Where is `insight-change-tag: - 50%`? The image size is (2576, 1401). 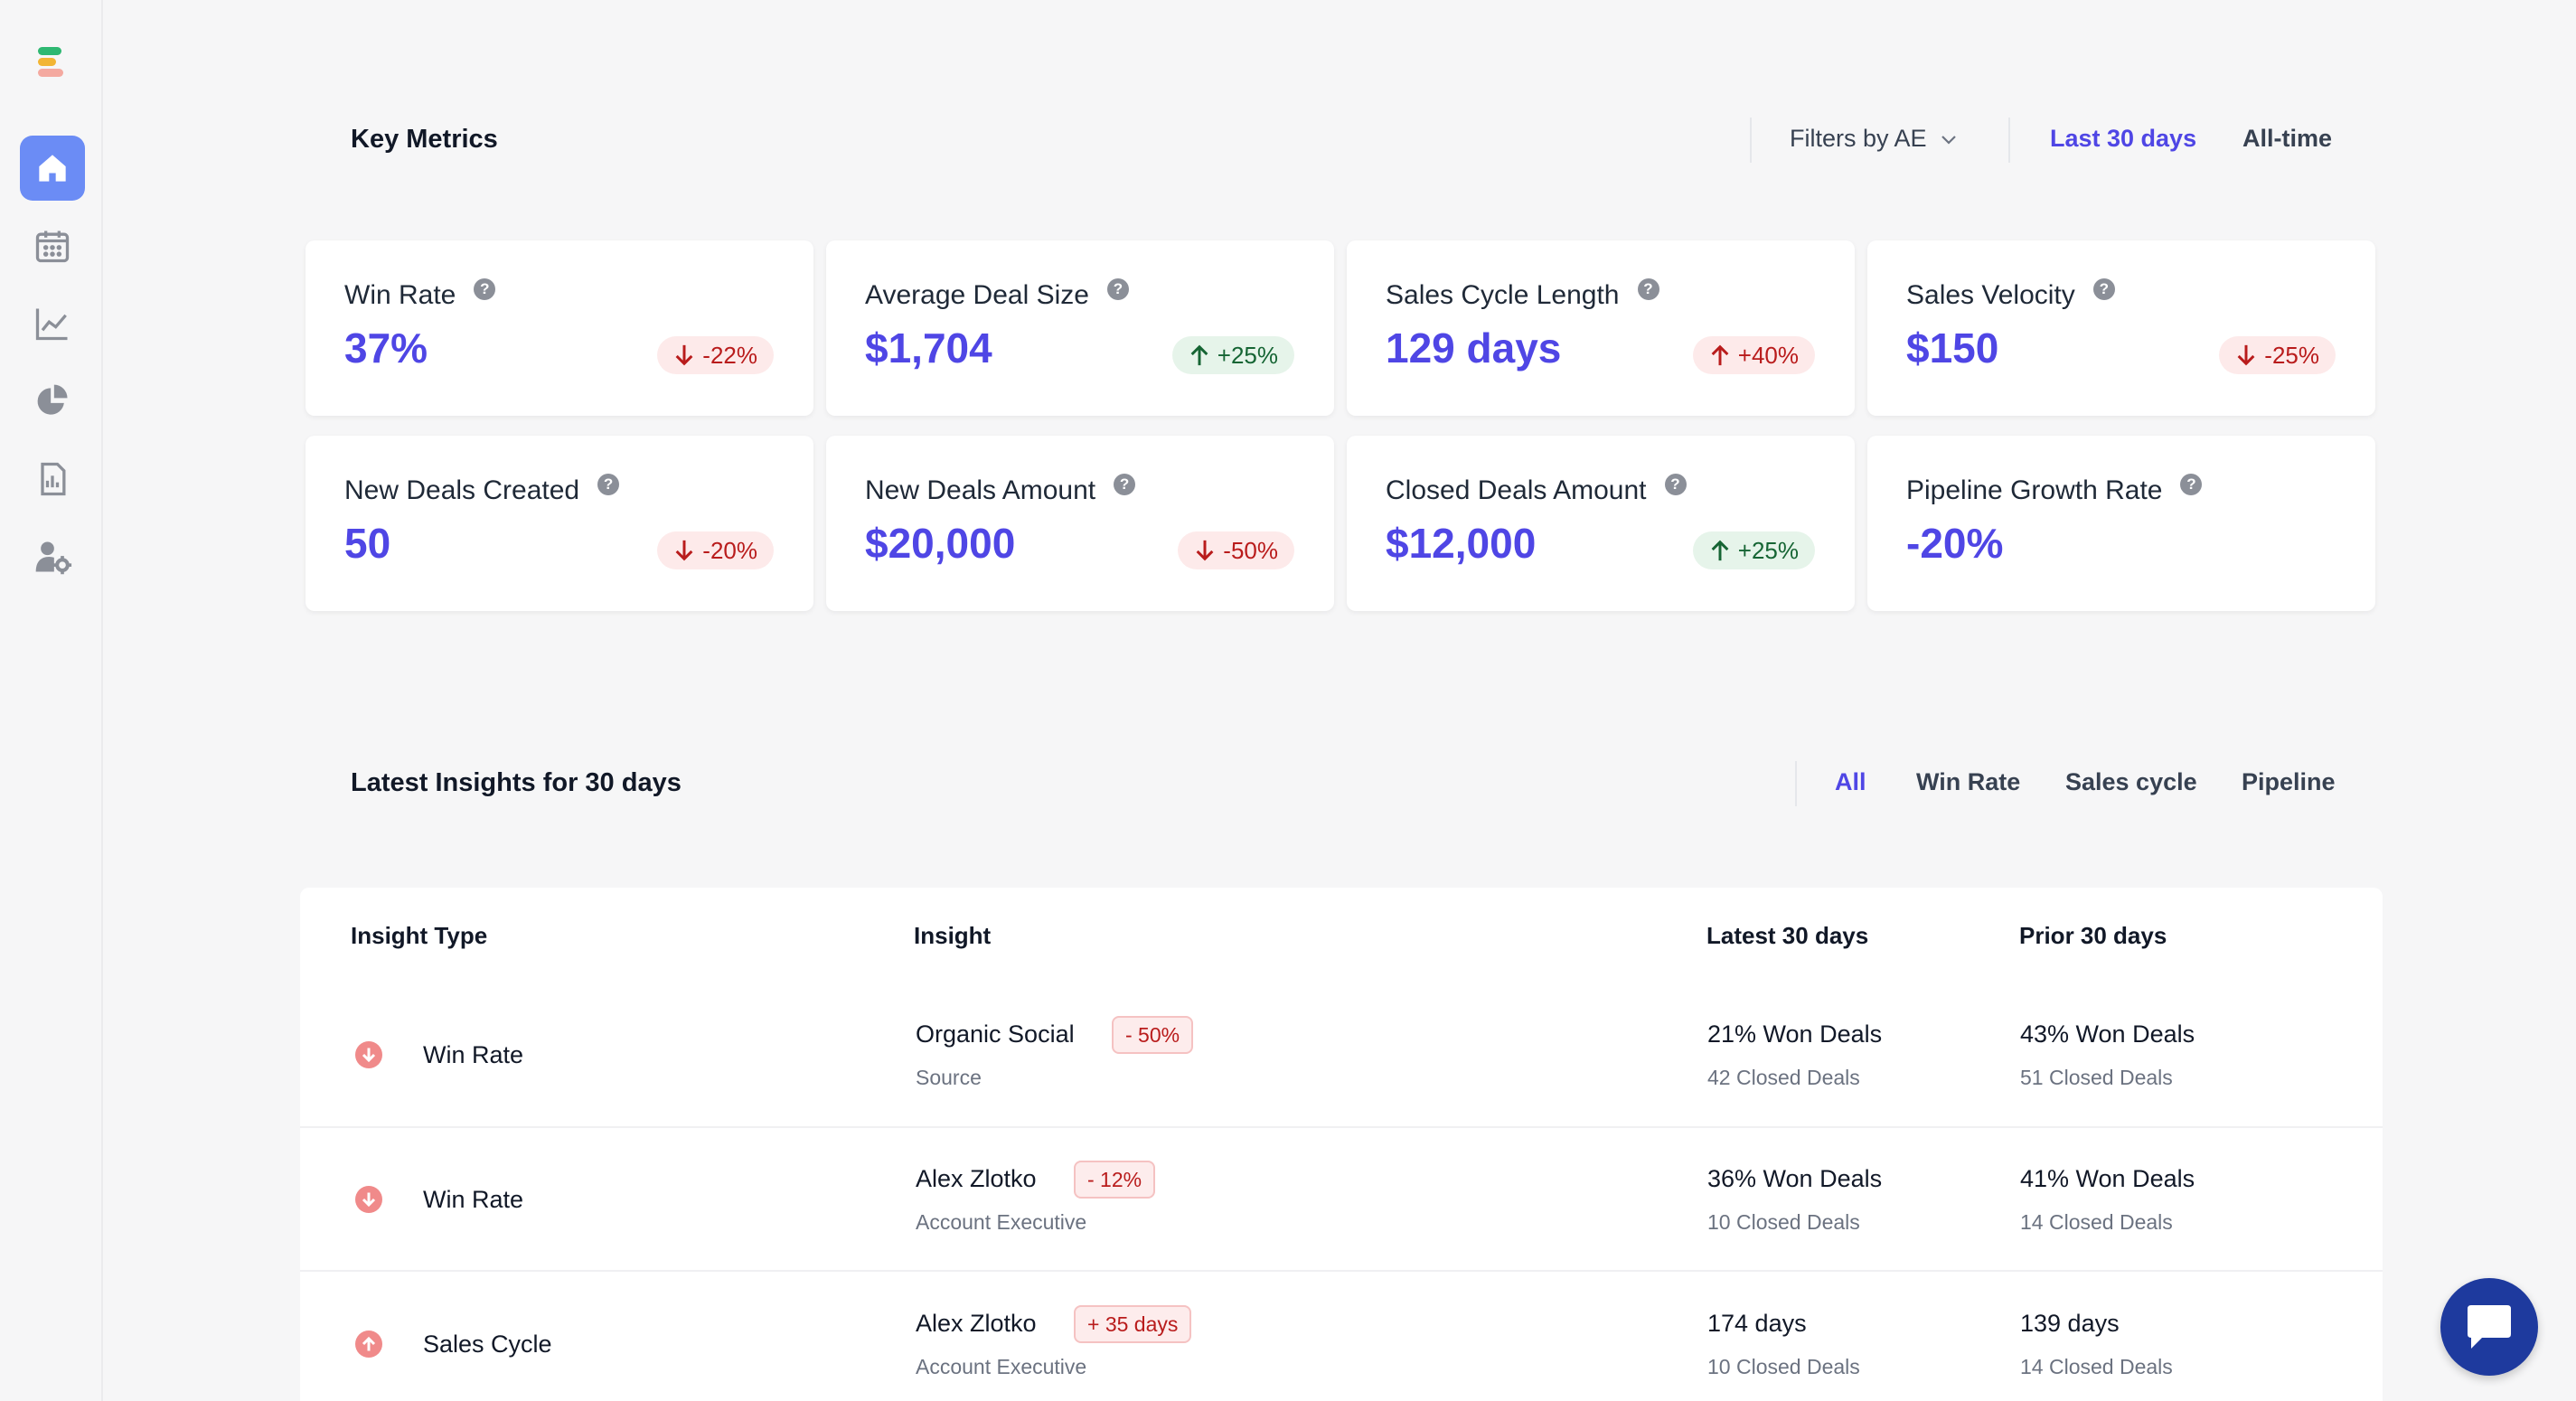 insight-change-tag: - 50% is located at coordinates (1153, 1035).